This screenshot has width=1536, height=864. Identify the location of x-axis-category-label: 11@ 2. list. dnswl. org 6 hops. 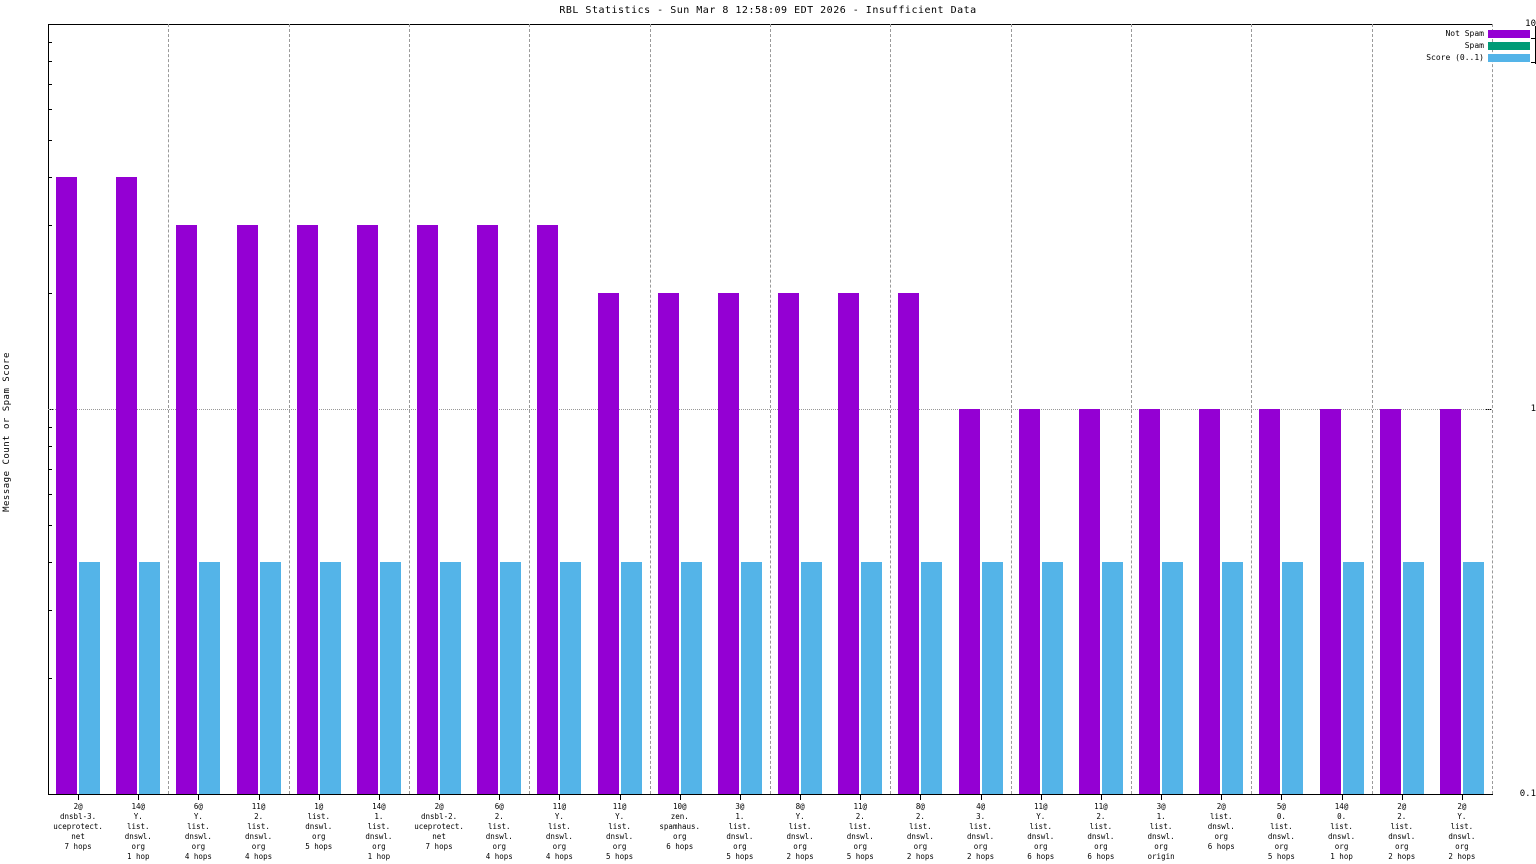
(1101, 831).